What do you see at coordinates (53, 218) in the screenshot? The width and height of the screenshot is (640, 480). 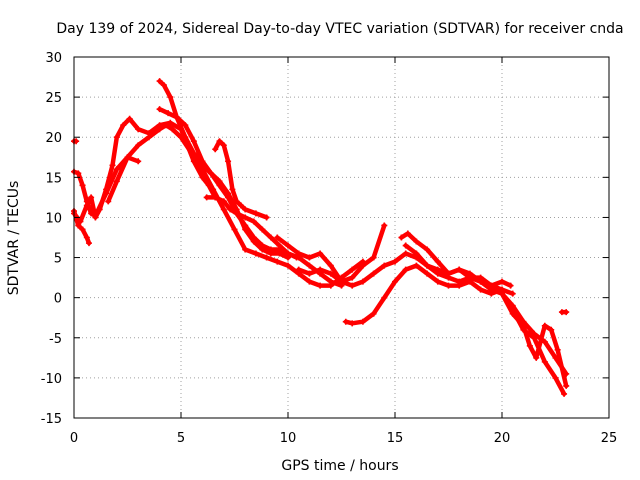 I see `y-tick-label: 10` at bounding box center [53, 218].